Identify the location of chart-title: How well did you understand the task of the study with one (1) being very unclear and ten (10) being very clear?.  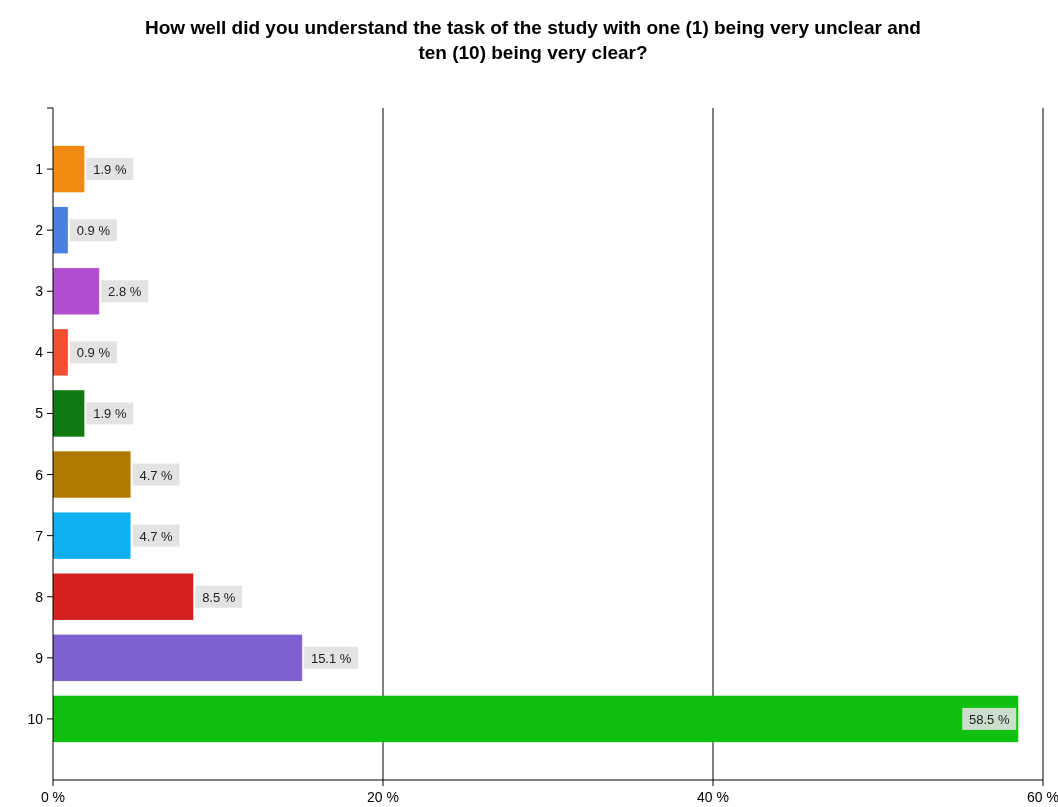
(533, 40).